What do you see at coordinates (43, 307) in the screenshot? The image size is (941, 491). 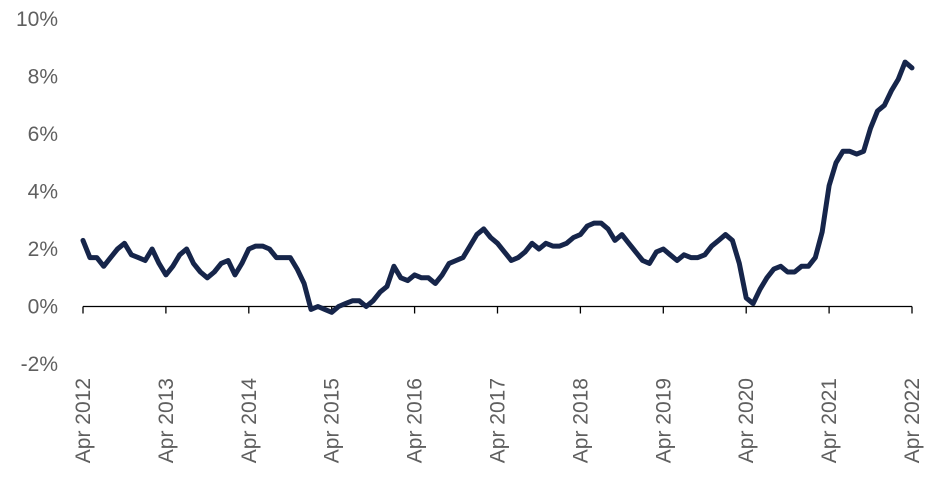 I see `y-tick-label: 0%` at bounding box center [43, 307].